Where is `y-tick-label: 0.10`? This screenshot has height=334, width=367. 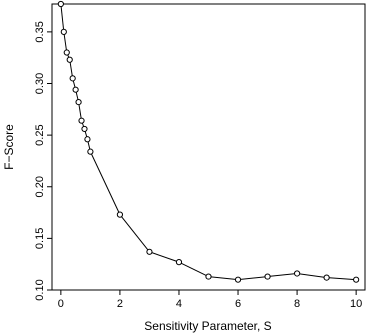
y-tick-label: 0.10 is located at coordinates (40, 289).